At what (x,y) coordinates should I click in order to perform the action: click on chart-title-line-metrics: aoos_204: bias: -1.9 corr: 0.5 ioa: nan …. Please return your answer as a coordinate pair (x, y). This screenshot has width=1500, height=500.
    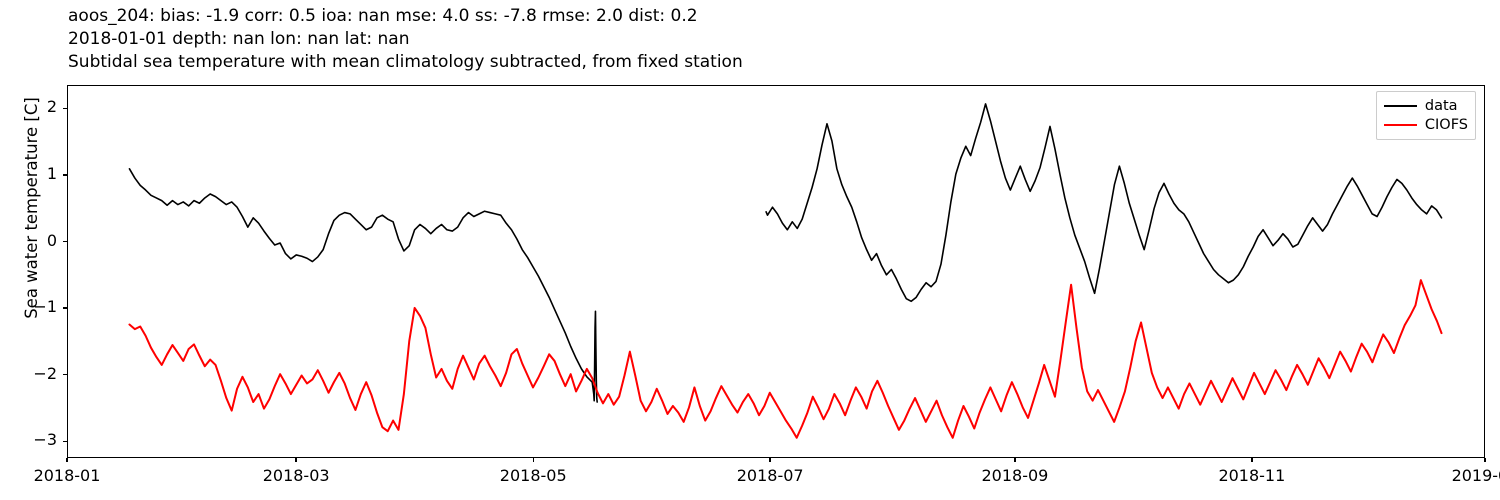
    Looking at the image, I should click on (383, 16).